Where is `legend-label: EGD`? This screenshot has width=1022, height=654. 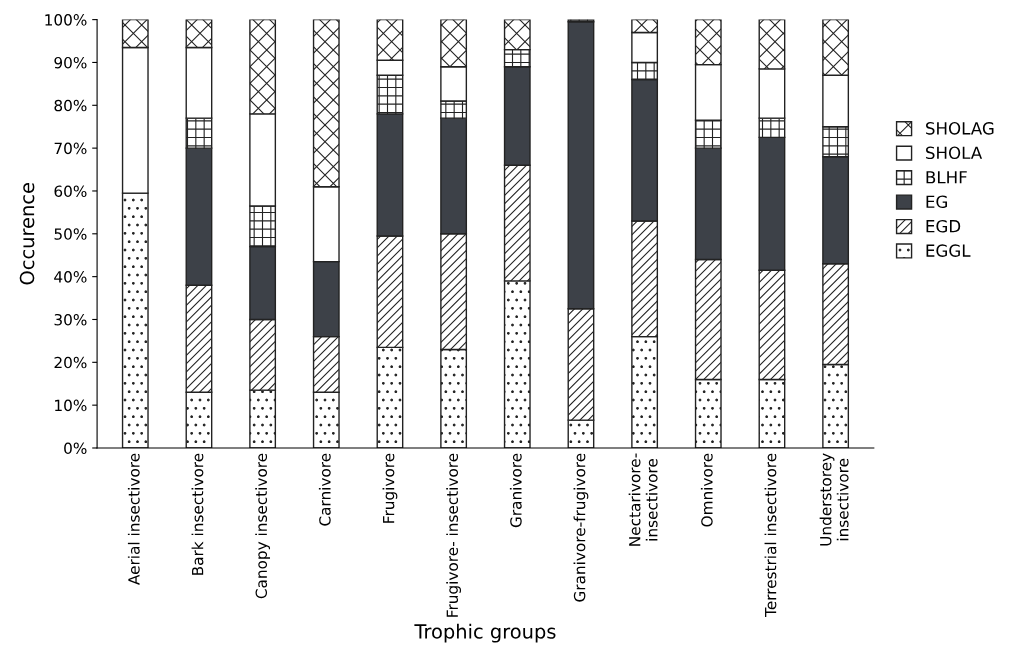 legend-label: EGD is located at coordinates (943, 226).